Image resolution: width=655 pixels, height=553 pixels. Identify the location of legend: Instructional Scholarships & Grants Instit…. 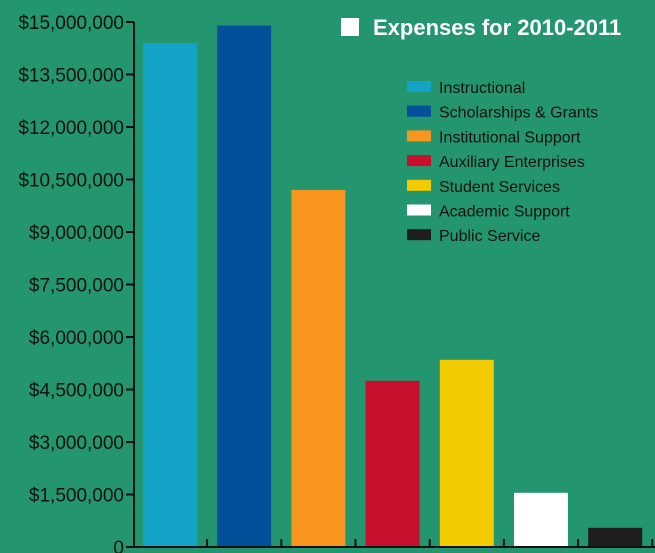
(502, 162).